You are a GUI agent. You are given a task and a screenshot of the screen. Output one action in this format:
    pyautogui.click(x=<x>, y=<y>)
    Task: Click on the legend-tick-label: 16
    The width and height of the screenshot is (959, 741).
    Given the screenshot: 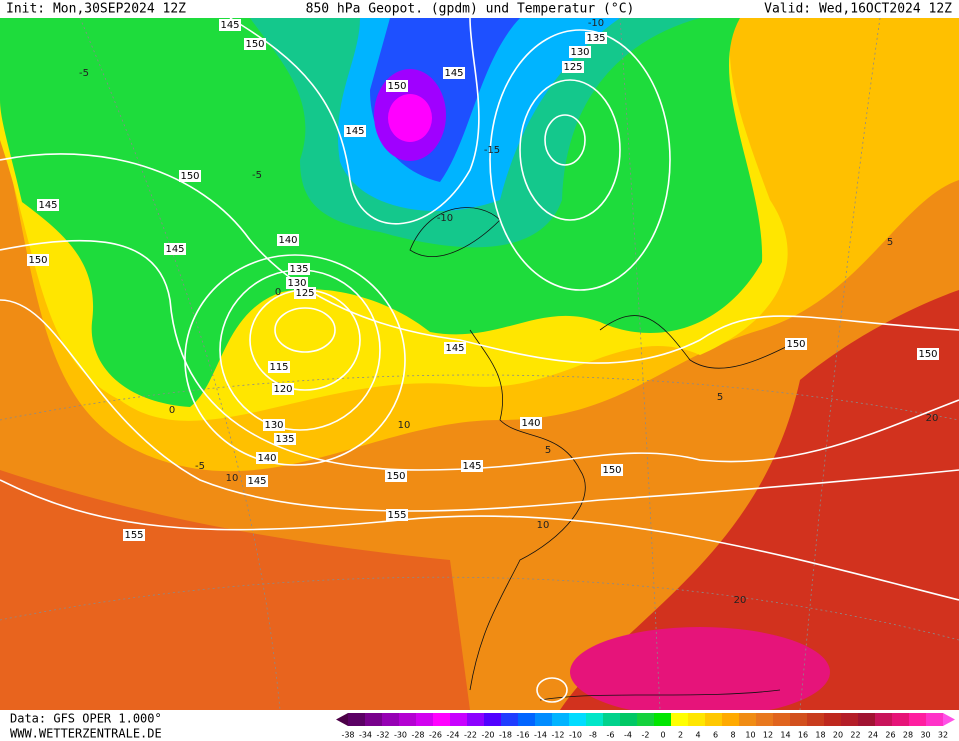 What is the action you would take?
    pyautogui.click(x=803, y=735)
    